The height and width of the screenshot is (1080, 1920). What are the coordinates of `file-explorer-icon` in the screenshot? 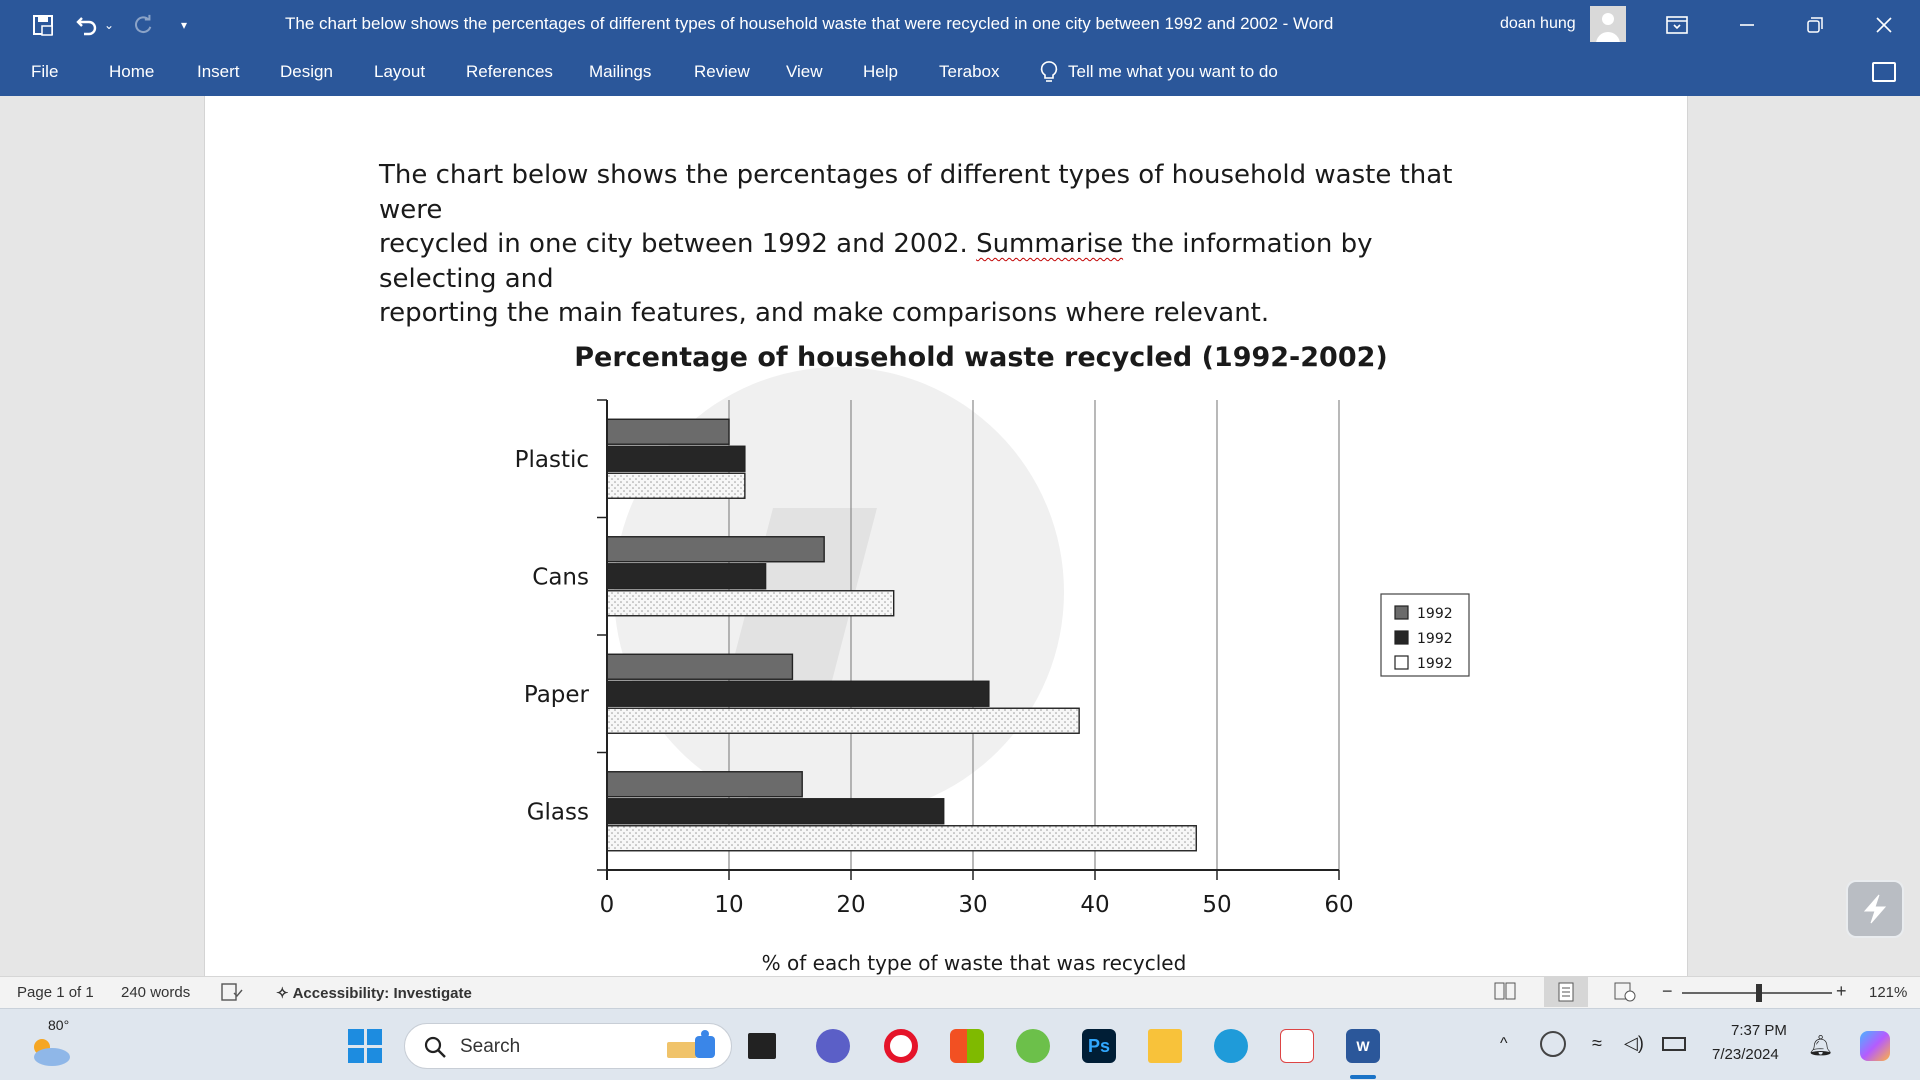 It's located at (1165, 1046).